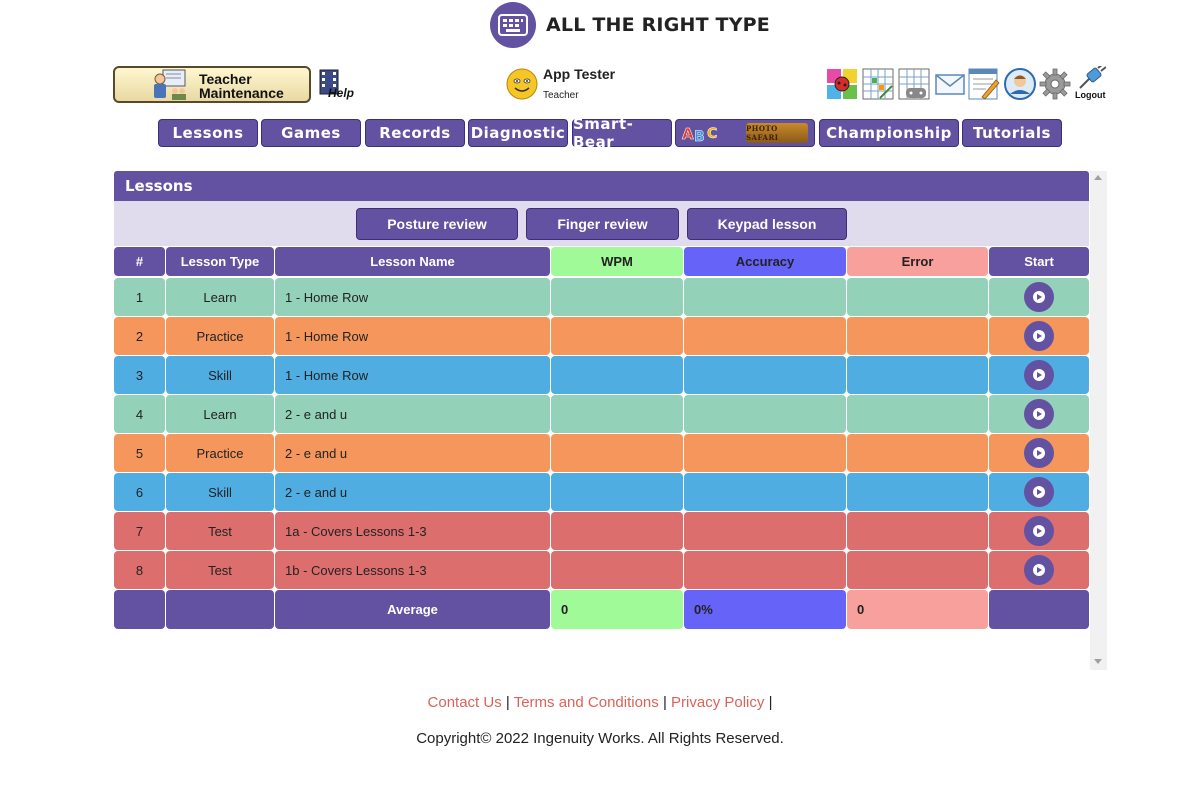 The image size is (1200, 800). What do you see at coordinates (329, 82) in the screenshot?
I see `film-help-icon` at bounding box center [329, 82].